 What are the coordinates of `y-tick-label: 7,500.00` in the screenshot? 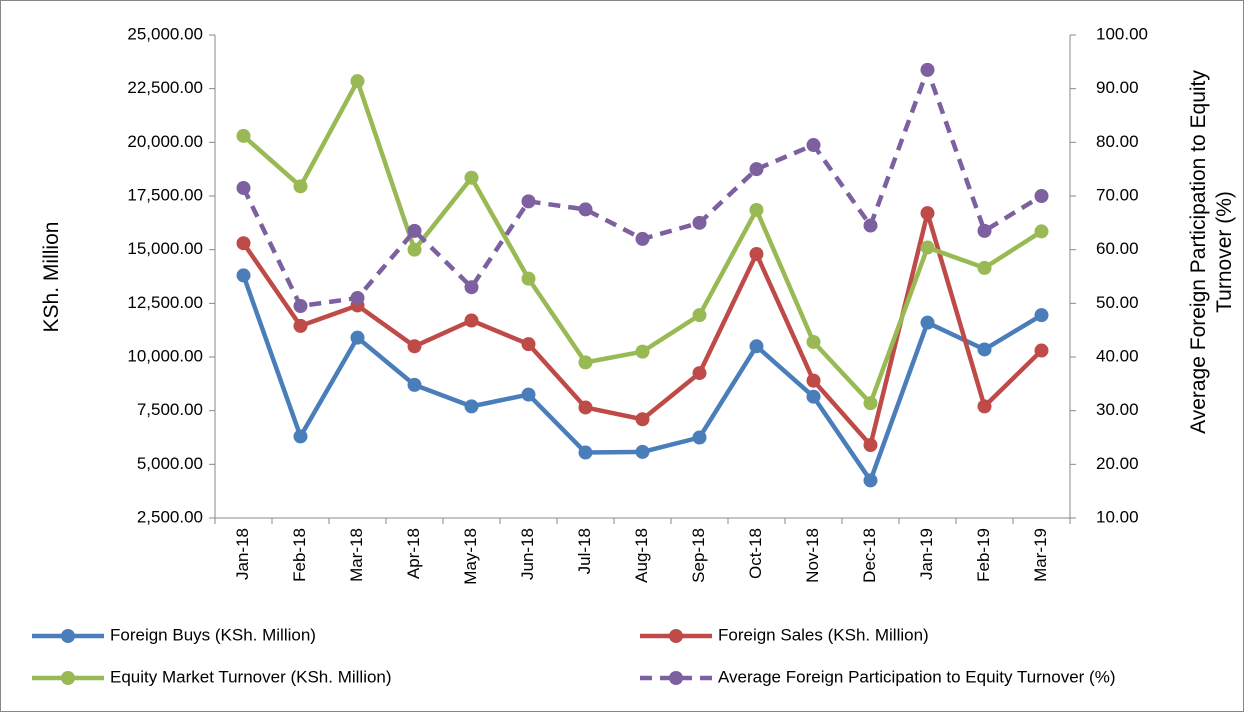 It's located at (170, 409).